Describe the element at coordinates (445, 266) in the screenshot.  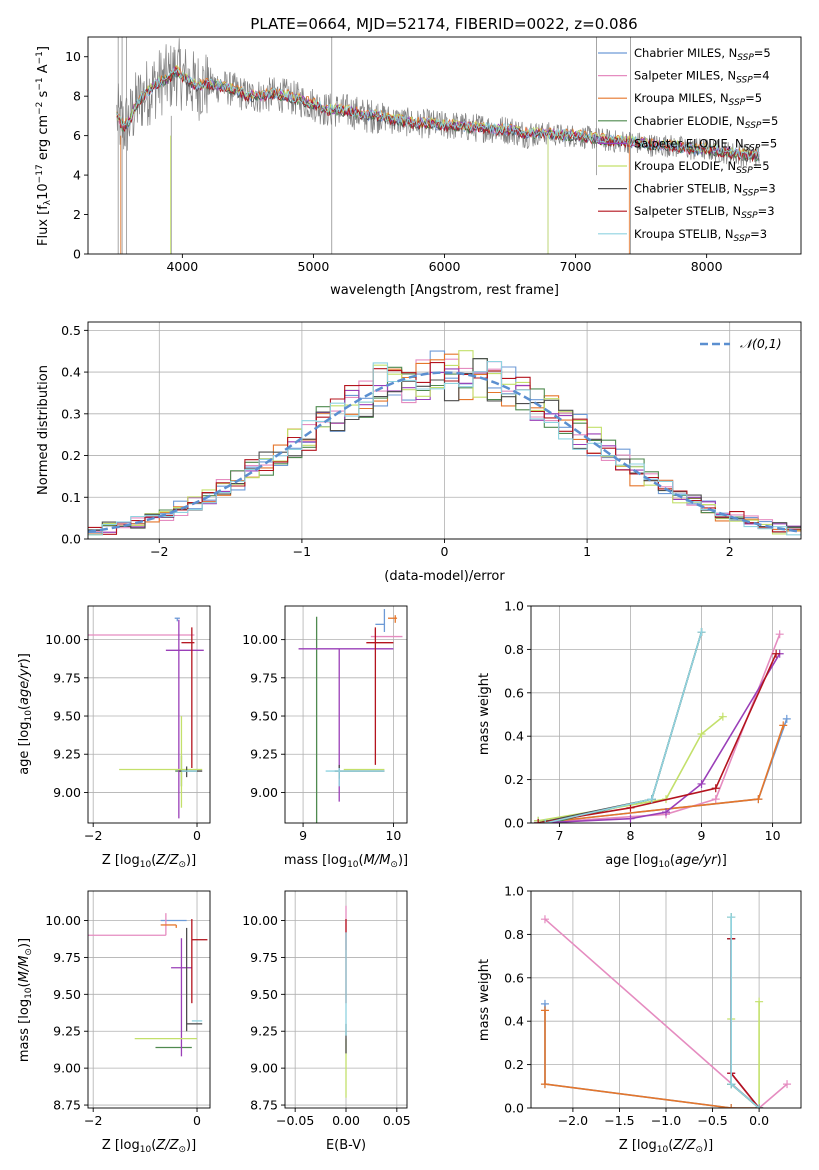
I see `x-tick-label: 6000` at that location.